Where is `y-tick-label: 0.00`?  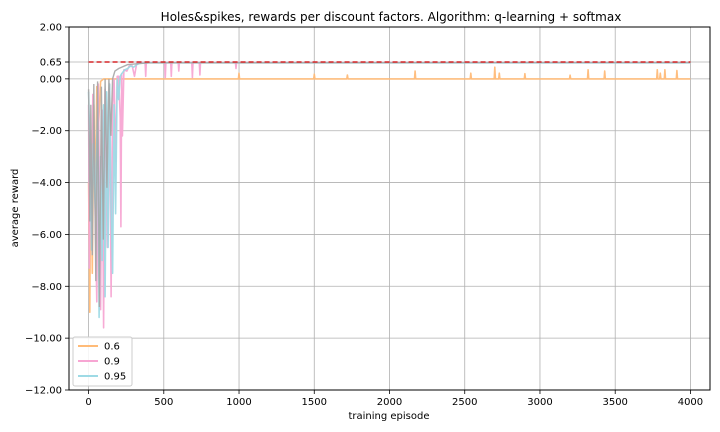
y-tick-label: 0.00 is located at coordinates (51, 79).